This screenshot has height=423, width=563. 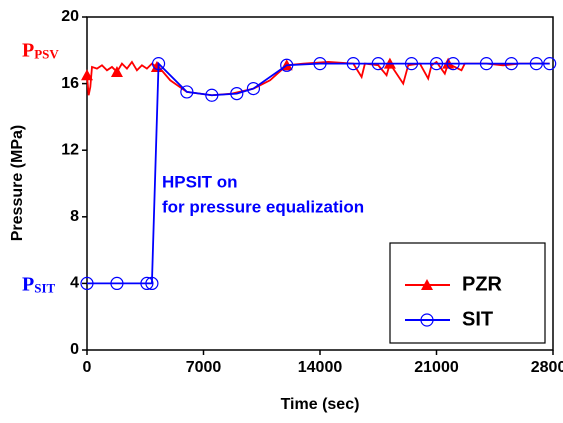 What do you see at coordinates (44, 287) in the screenshot?
I see `annotation-sub: SIT` at bounding box center [44, 287].